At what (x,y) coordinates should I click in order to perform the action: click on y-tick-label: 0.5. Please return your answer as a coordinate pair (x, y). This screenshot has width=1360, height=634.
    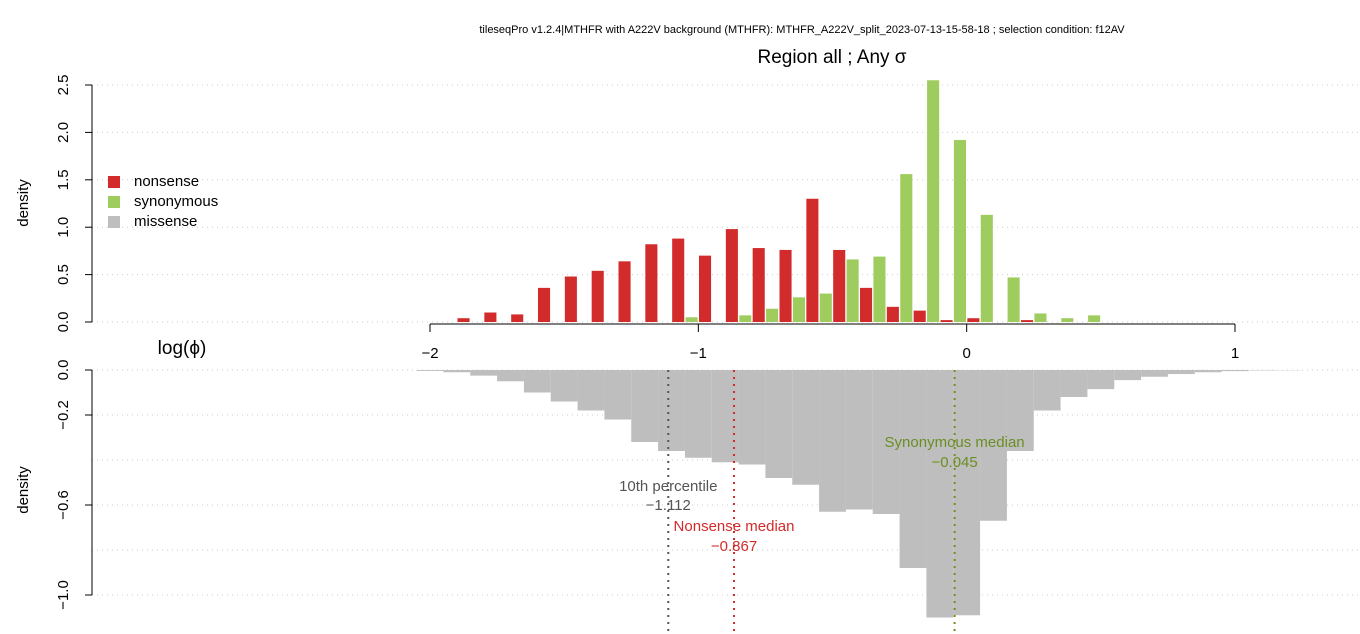
    Looking at the image, I should click on (63, 274).